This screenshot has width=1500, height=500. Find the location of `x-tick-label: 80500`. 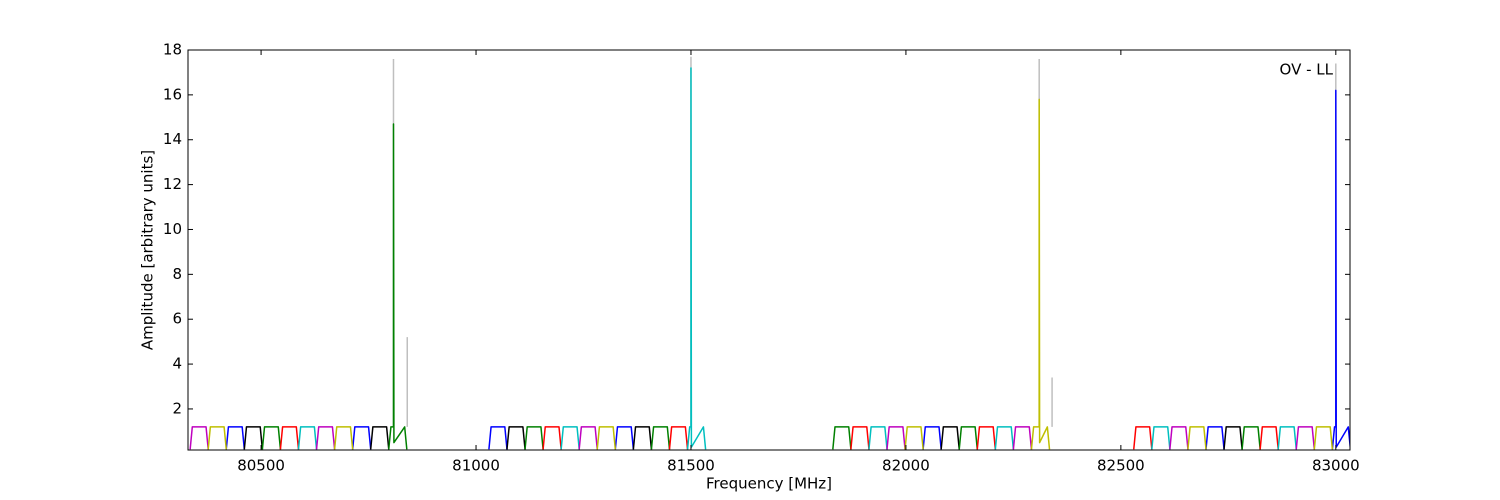

x-tick-label: 80500 is located at coordinates (261, 466).